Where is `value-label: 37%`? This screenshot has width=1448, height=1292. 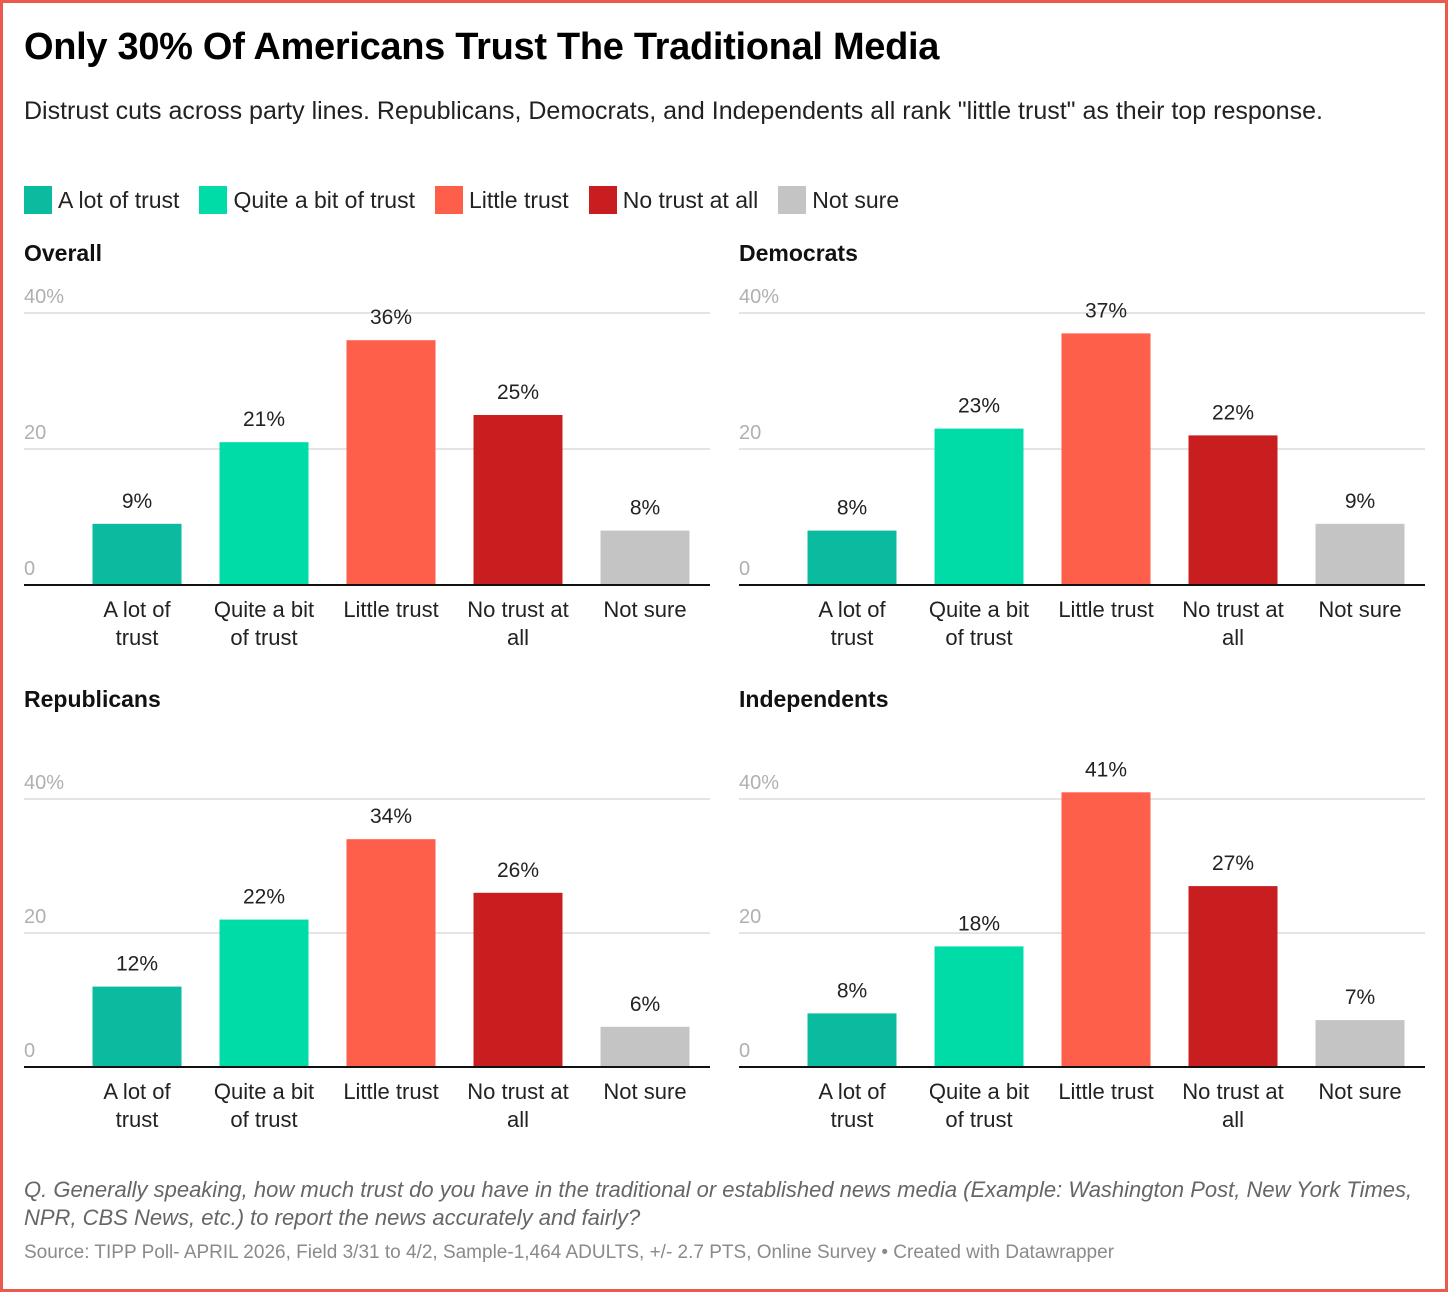
value-label: 37% is located at coordinates (1106, 310).